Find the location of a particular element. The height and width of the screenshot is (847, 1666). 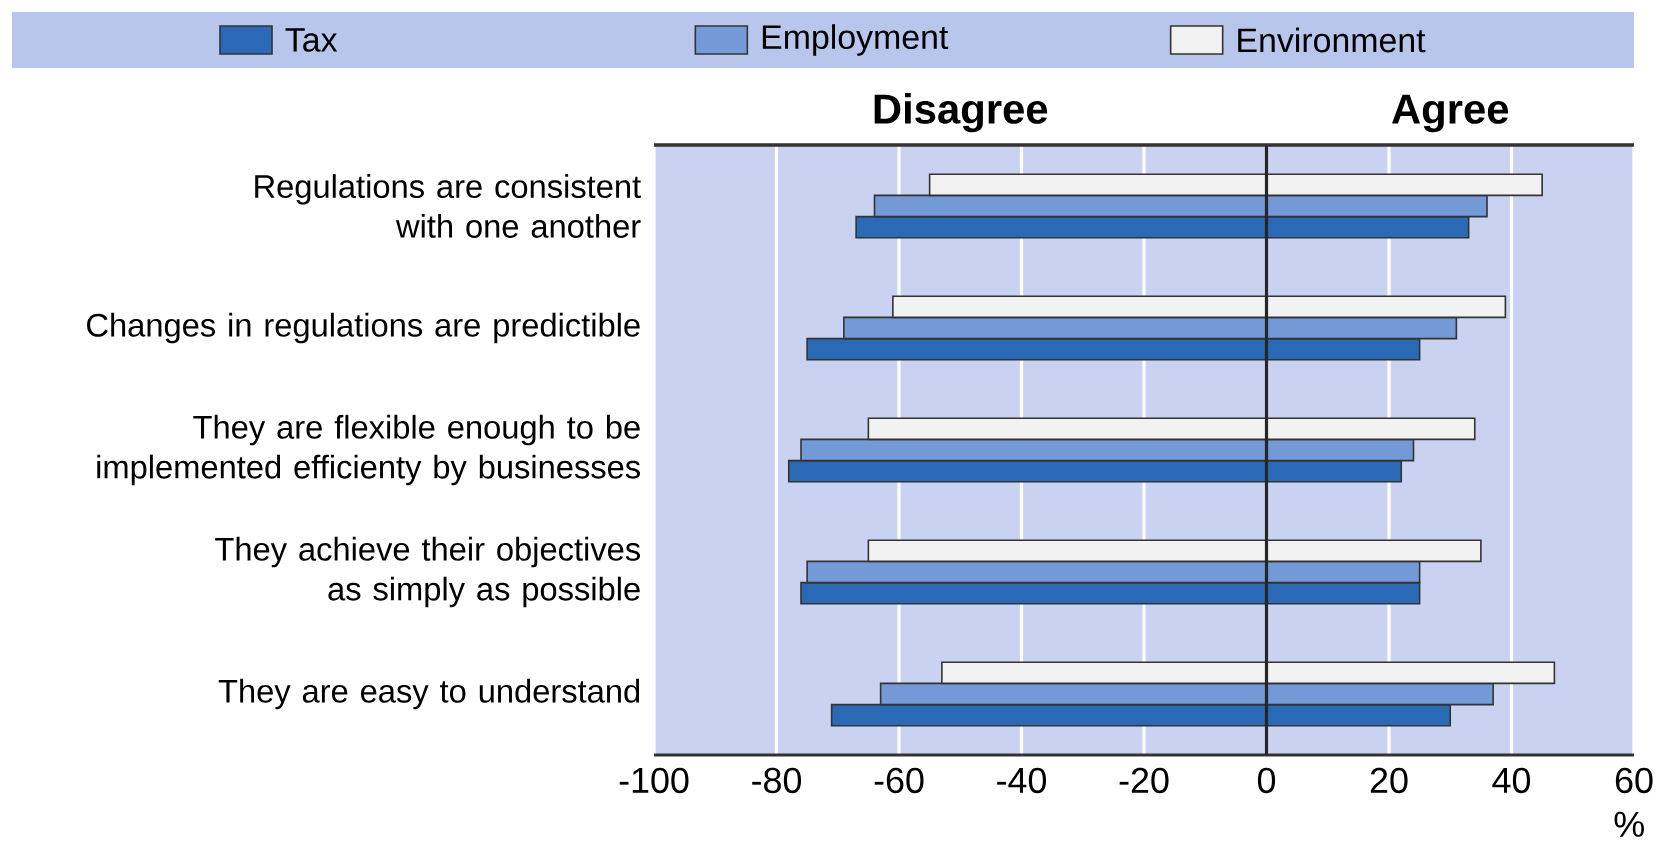

x-tick-label: -100 is located at coordinates (654, 780).